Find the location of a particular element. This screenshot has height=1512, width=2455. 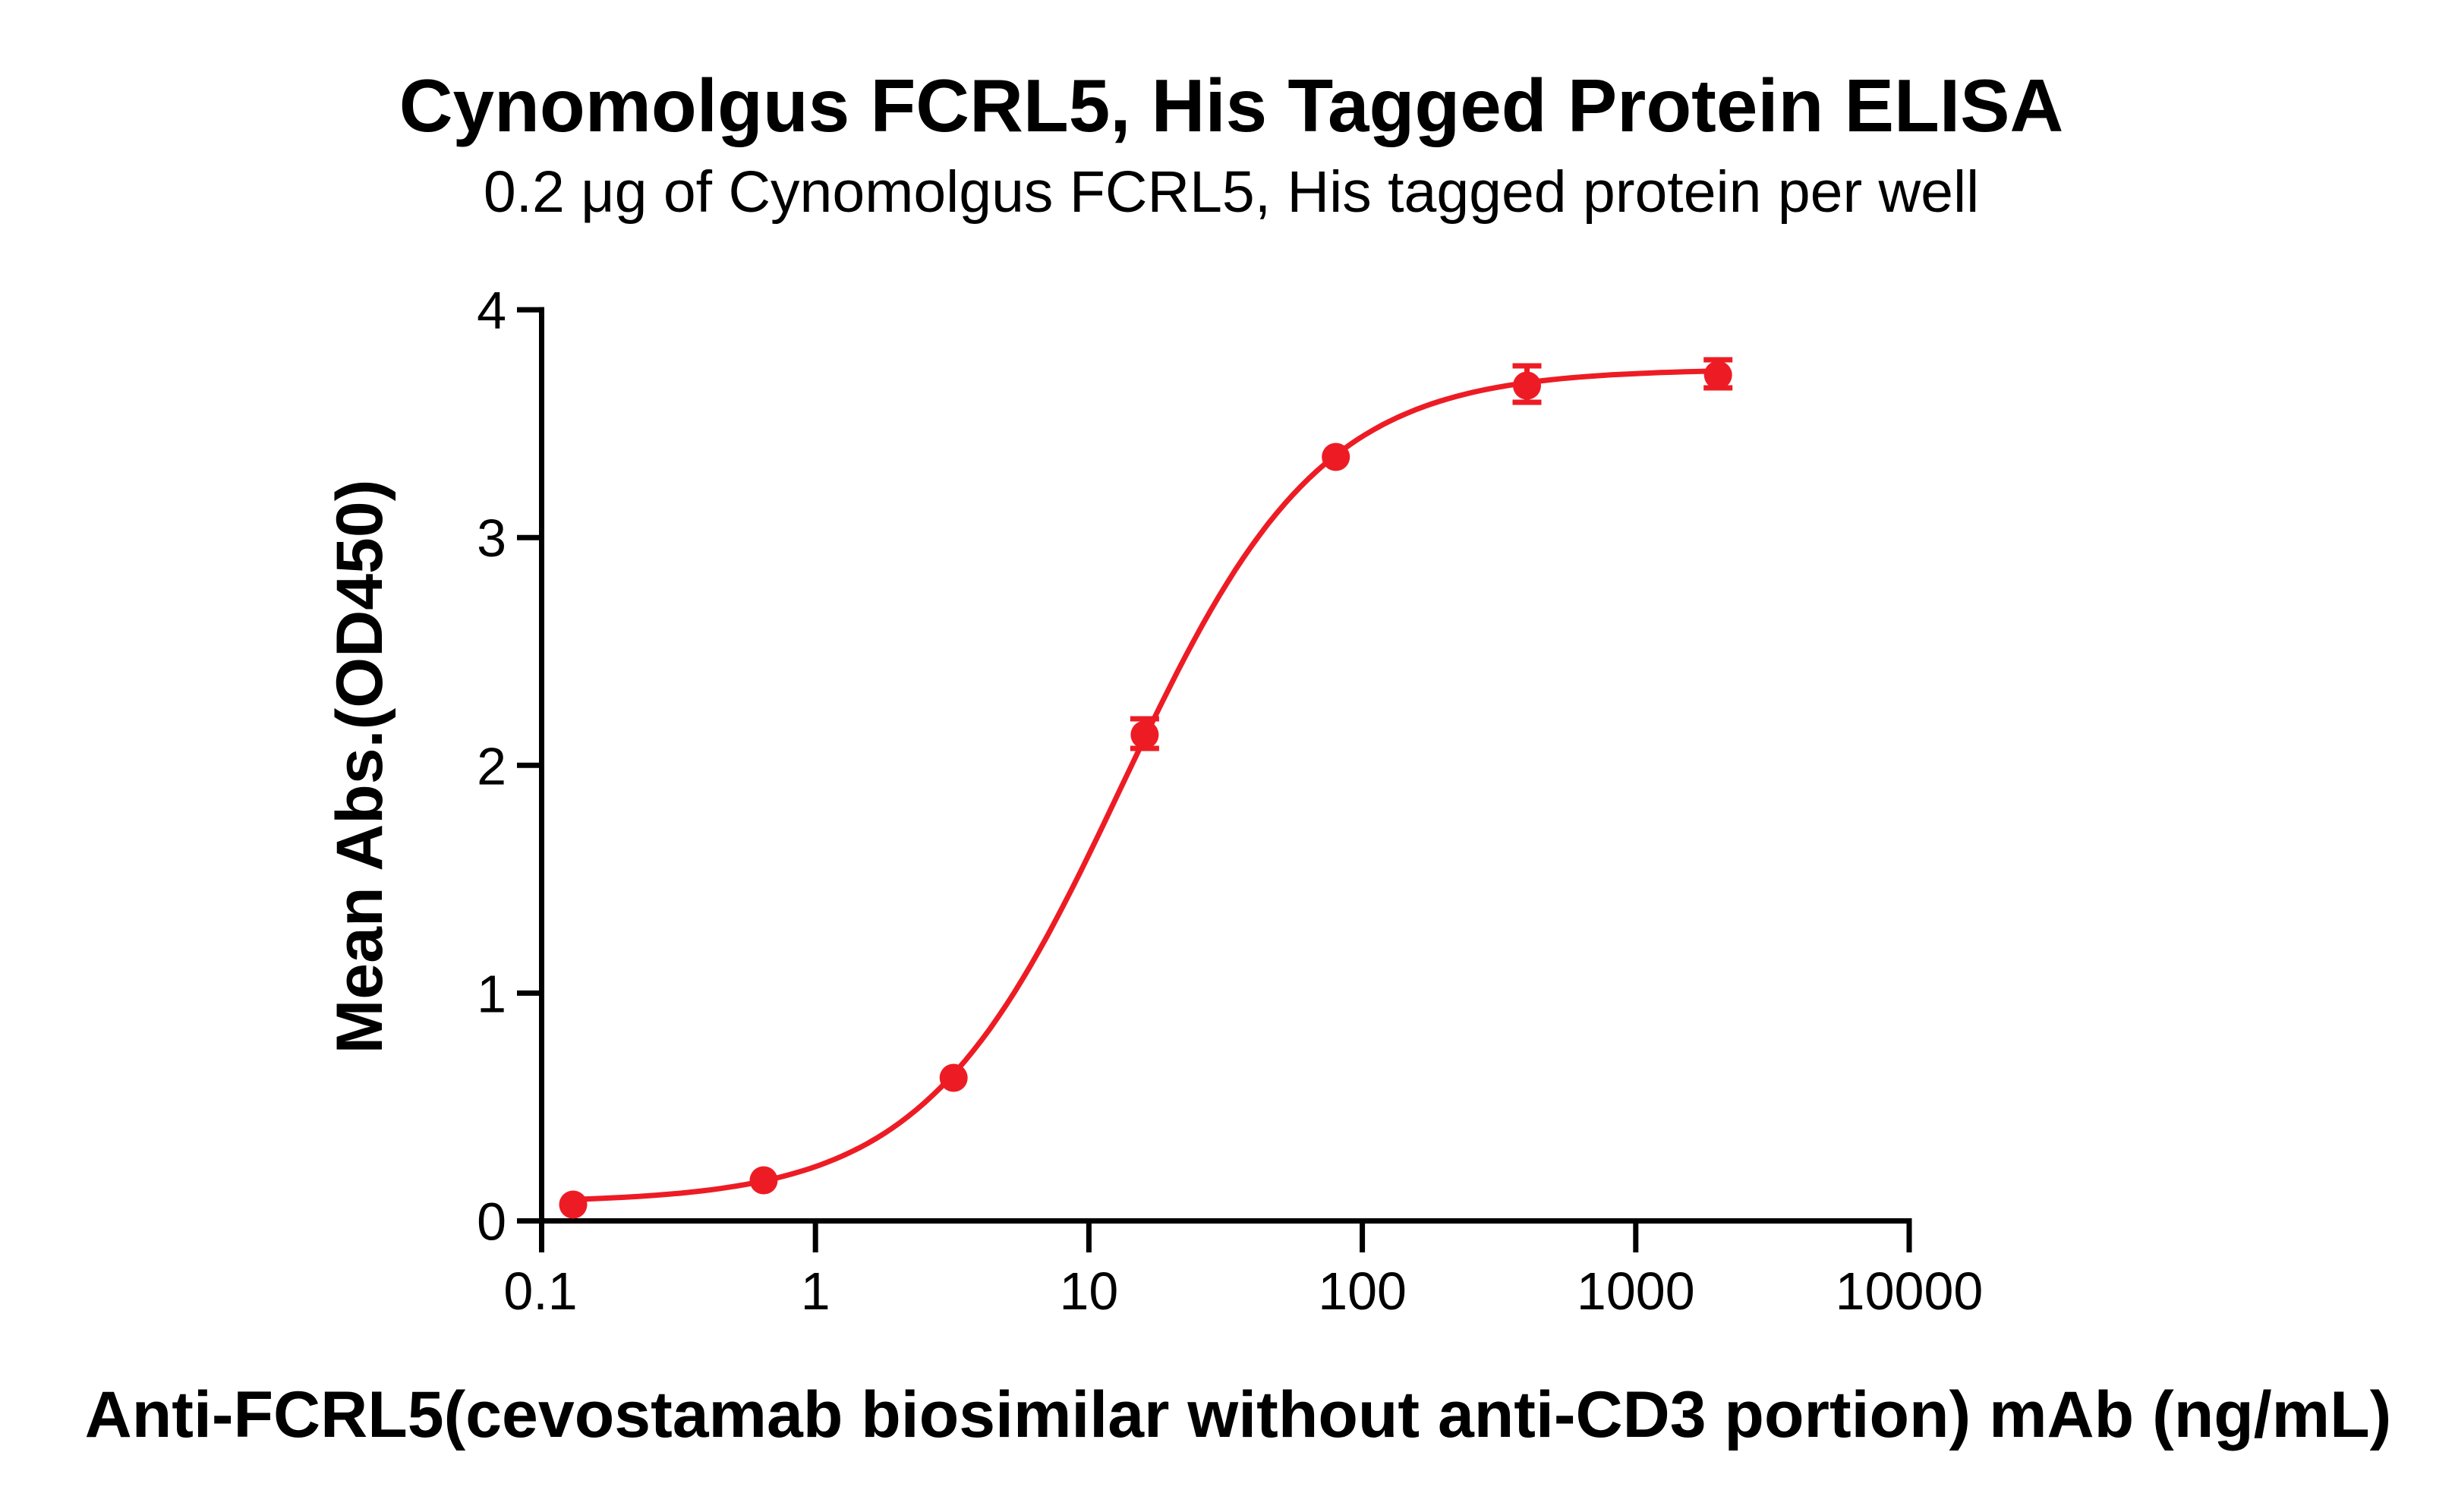

svg-text: 100 is located at coordinates (1362, 1291).